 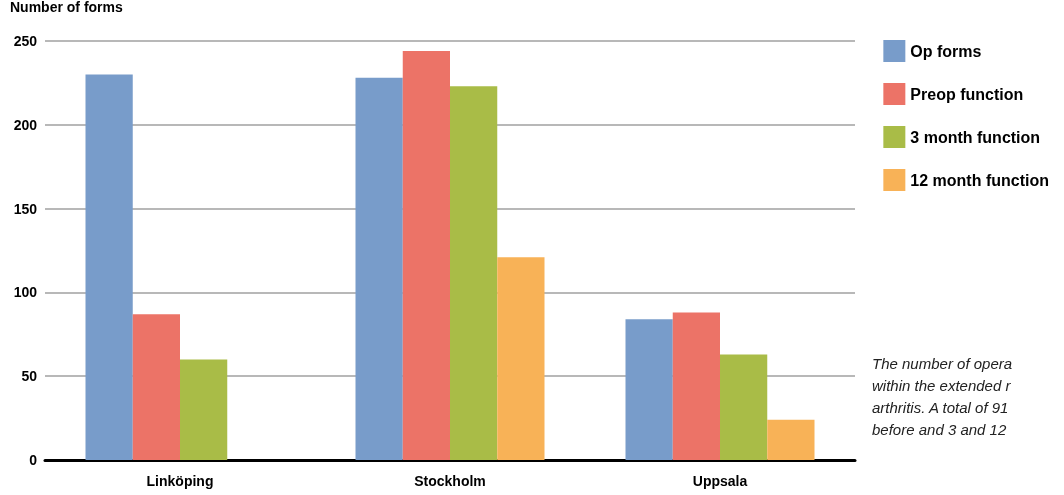 What do you see at coordinates (25, 292) in the screenshot?
I see `y-tick-label: 100` at bounding box center [25, 292].